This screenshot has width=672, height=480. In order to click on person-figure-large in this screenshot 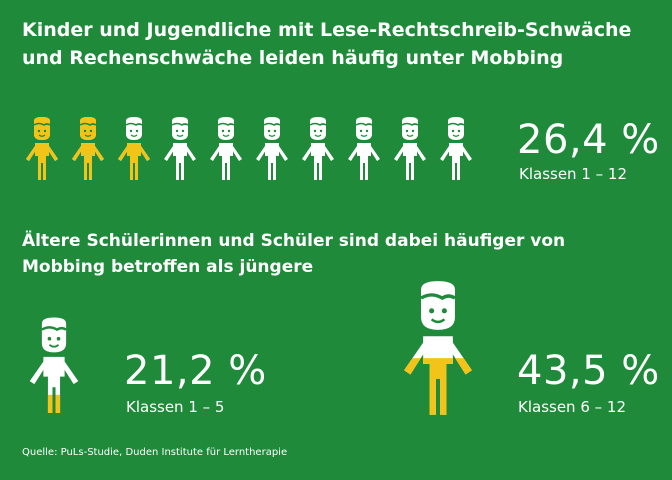, I will do `click(438, 348)`.